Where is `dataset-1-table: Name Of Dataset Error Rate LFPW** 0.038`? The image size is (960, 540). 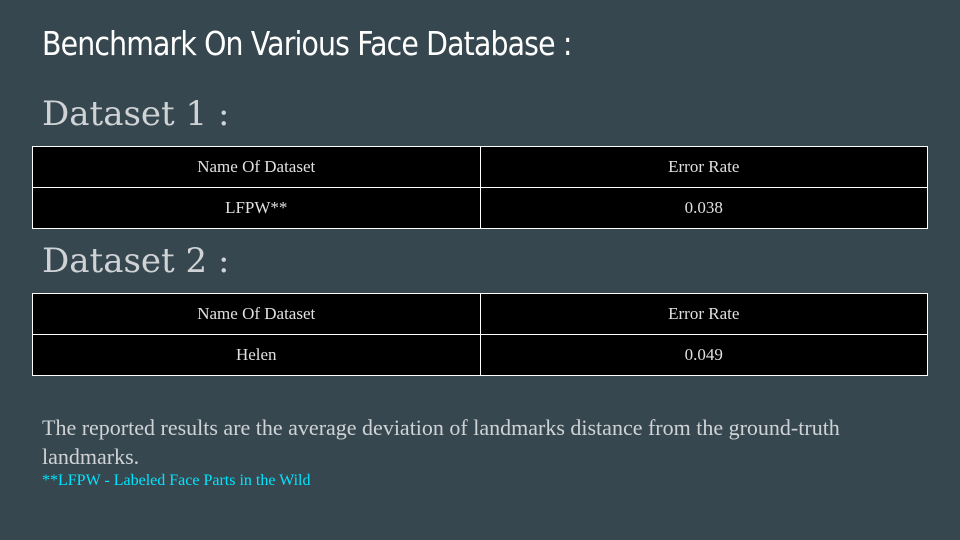
dataset-1-table: Name Of Dataset Error Rate LFPW** 0.038 is located at coordinates (480, 187).